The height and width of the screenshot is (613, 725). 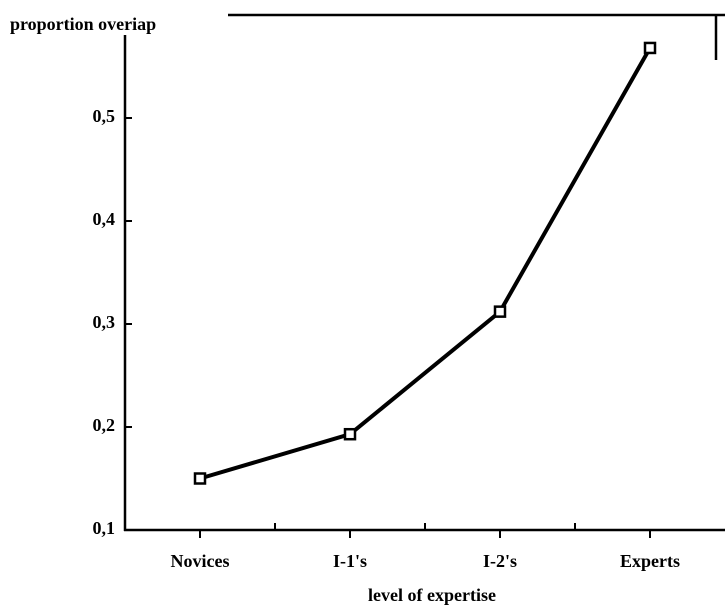 What do you see at coordinates (104, 219) in the screenshot?
I see `y-tick-label: 0,4` at bounding box center [104, 219].